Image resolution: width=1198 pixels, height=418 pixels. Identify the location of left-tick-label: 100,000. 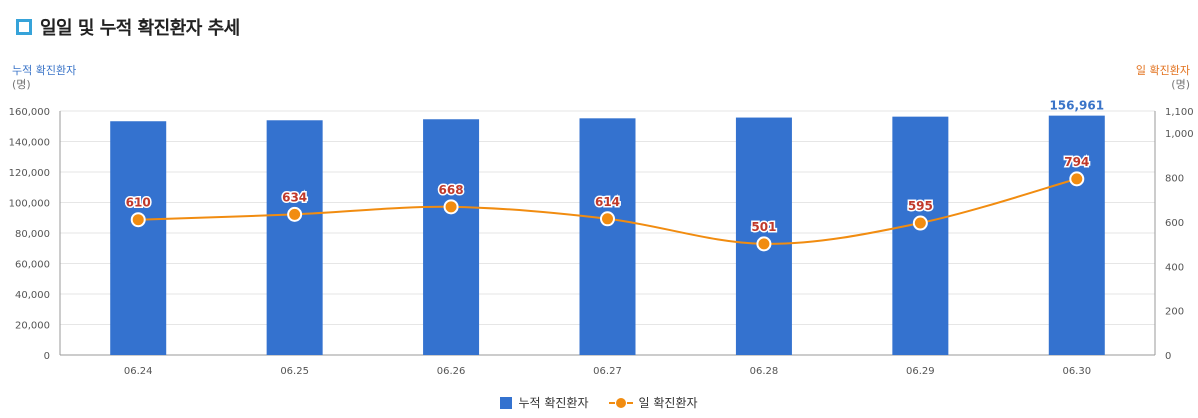
(29, 204).